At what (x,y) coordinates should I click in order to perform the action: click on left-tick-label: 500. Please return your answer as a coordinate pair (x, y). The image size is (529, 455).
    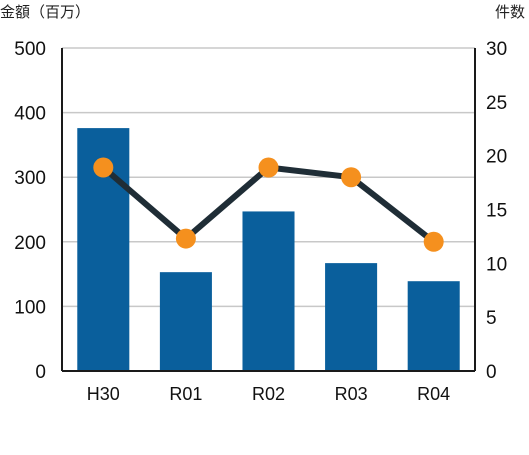
    Looking at the image, I should click on (30, 49).